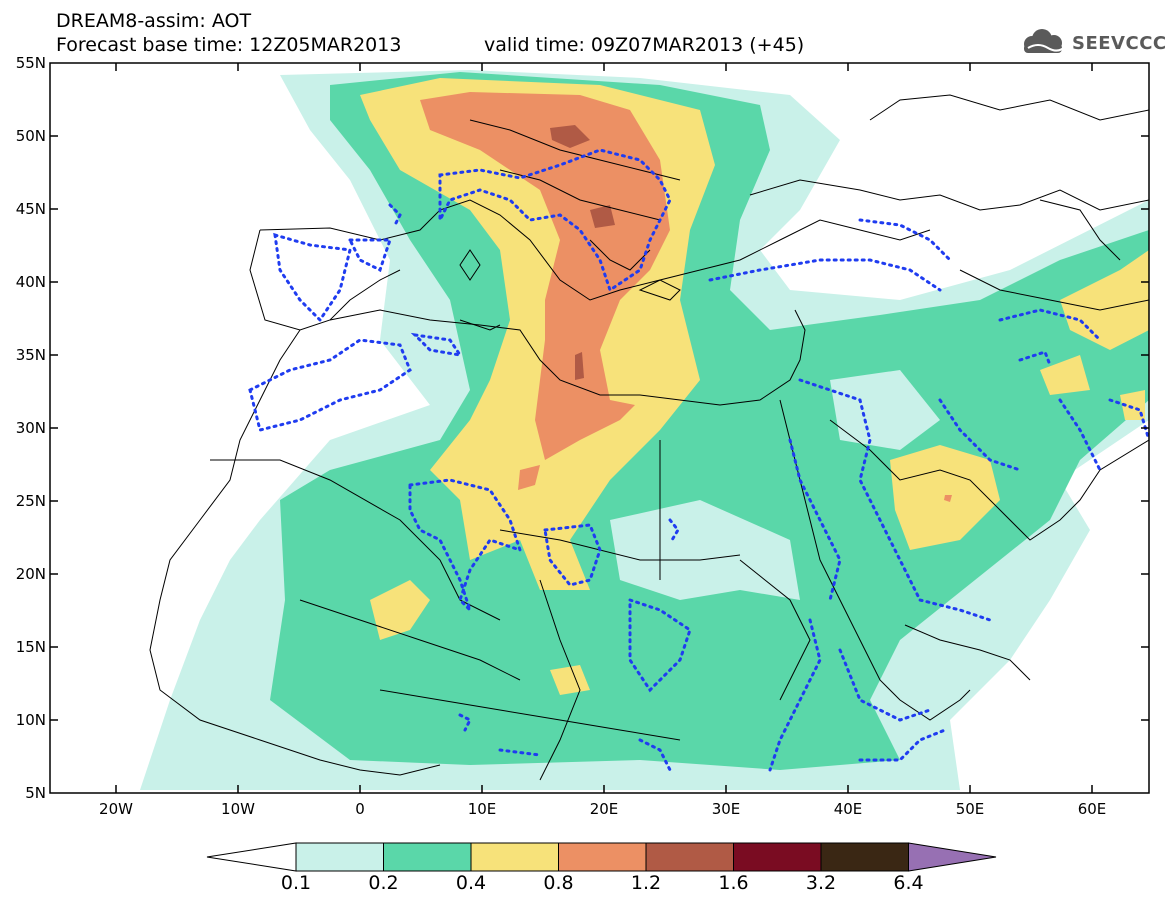  What do you see at coordinates (383, 883) in the screenshot?
I see `colorbar-label: 0.2` at bounding box center [383, 883].